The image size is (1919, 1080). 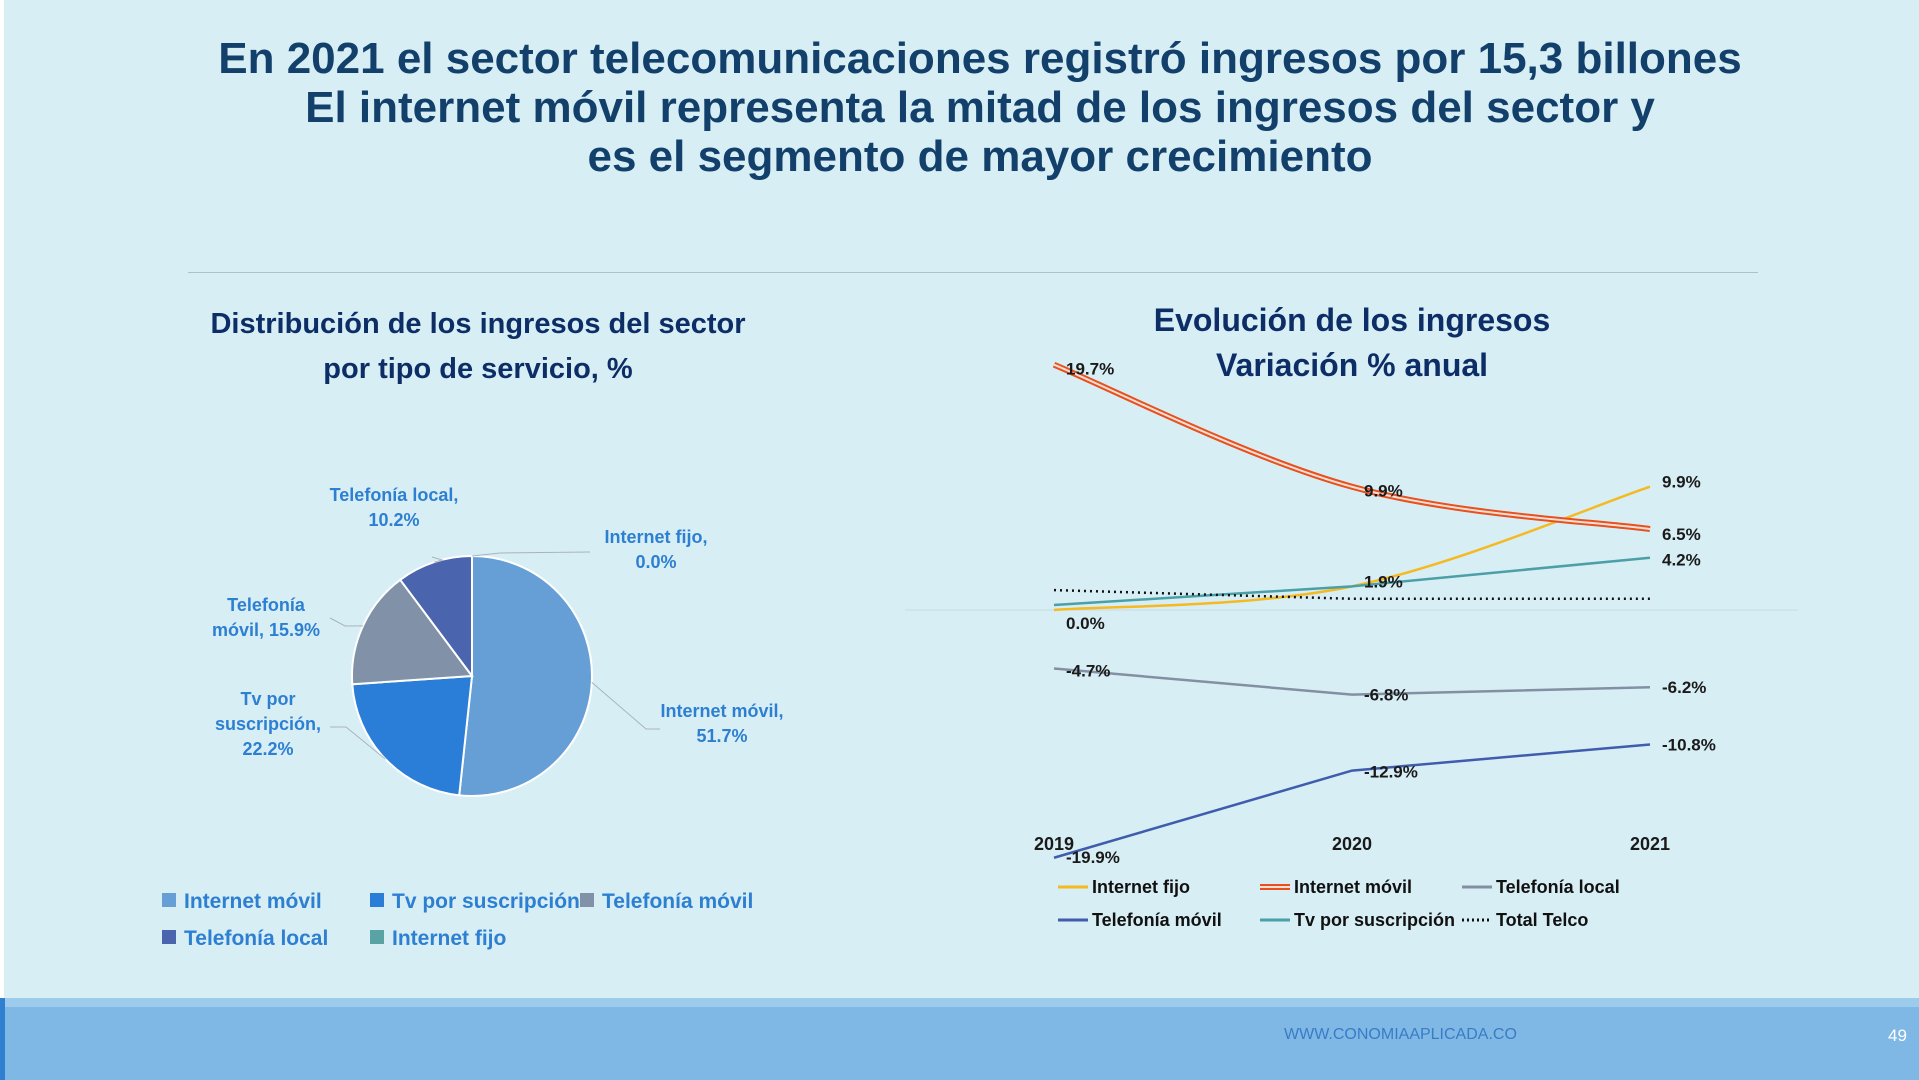 What do you see at coordinates (2, 540) in the screenshot?
I see `left-edge-strip` at bounding box center [2, 540].